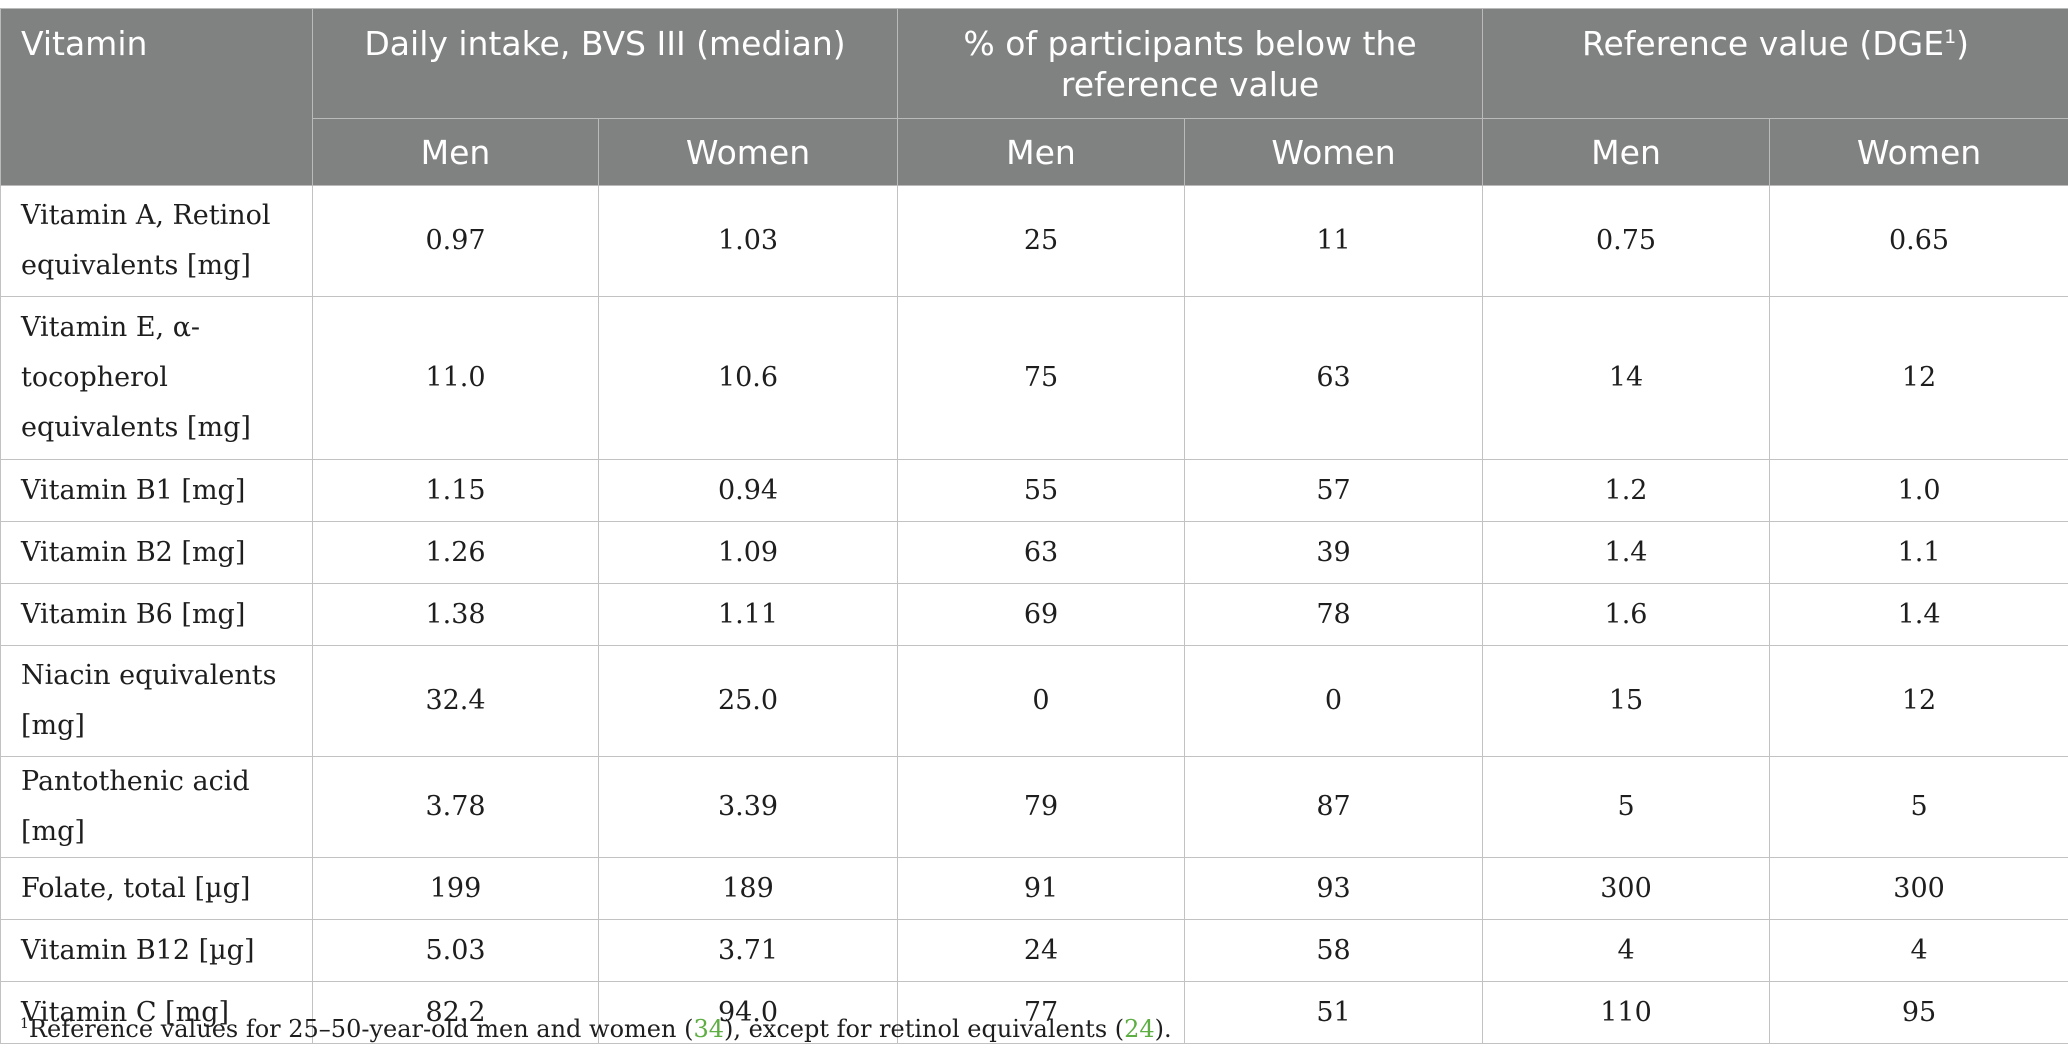  I want to click on cell-intake-men: 5.03, so click(455, 950).